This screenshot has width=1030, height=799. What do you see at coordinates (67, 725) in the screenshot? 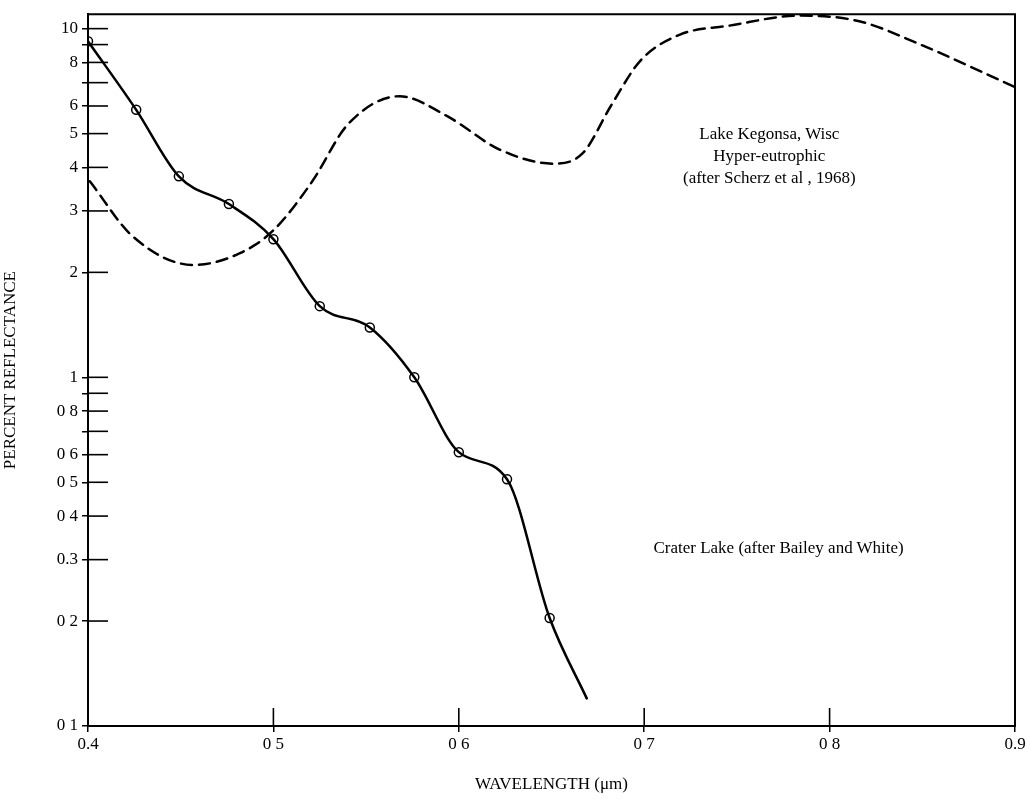
I see `y-tick-label: 0 1` at bounding box center [67, 725].